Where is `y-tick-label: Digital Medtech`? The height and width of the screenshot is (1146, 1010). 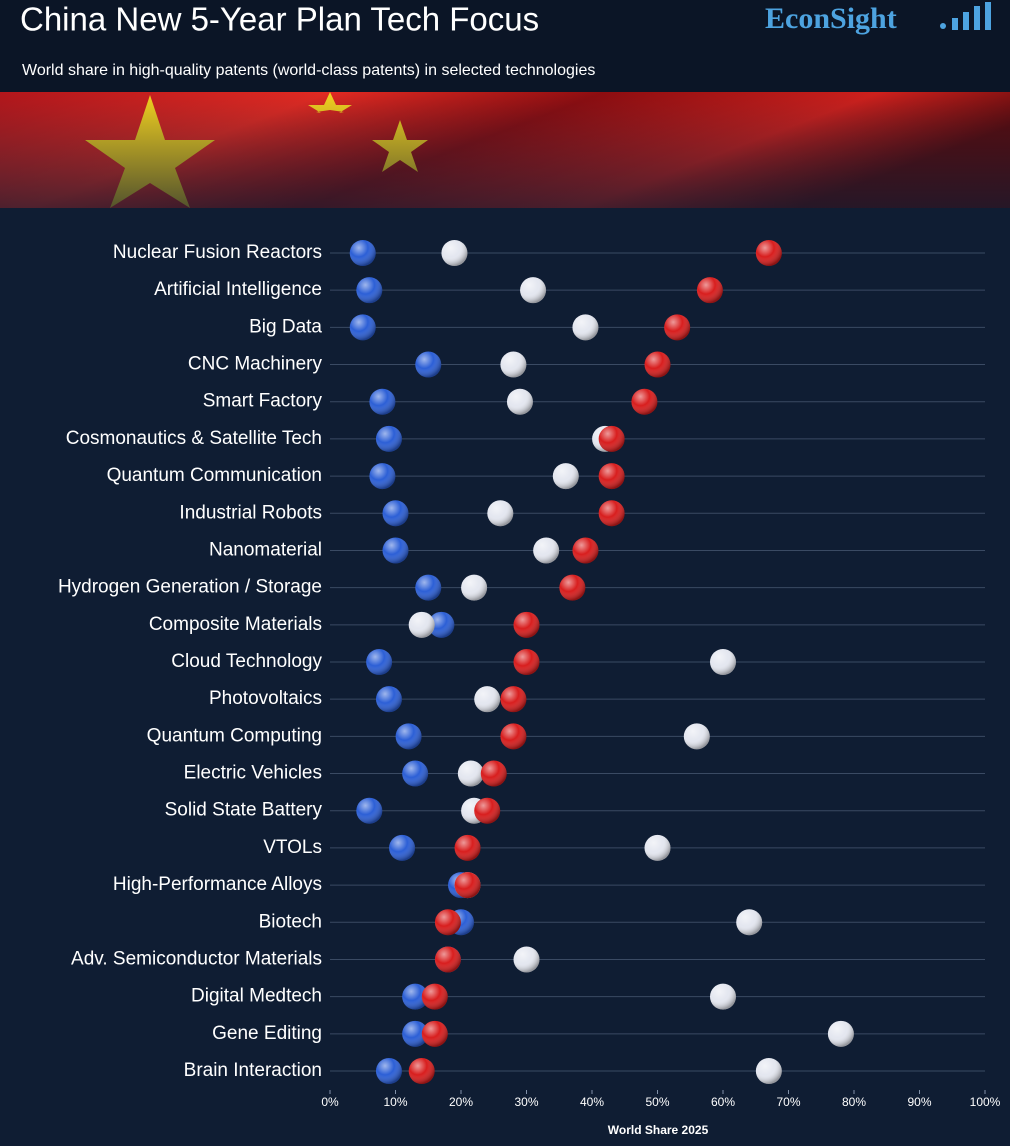
y-tick-label: Digital Medtech is located at coordinates (256, 996).